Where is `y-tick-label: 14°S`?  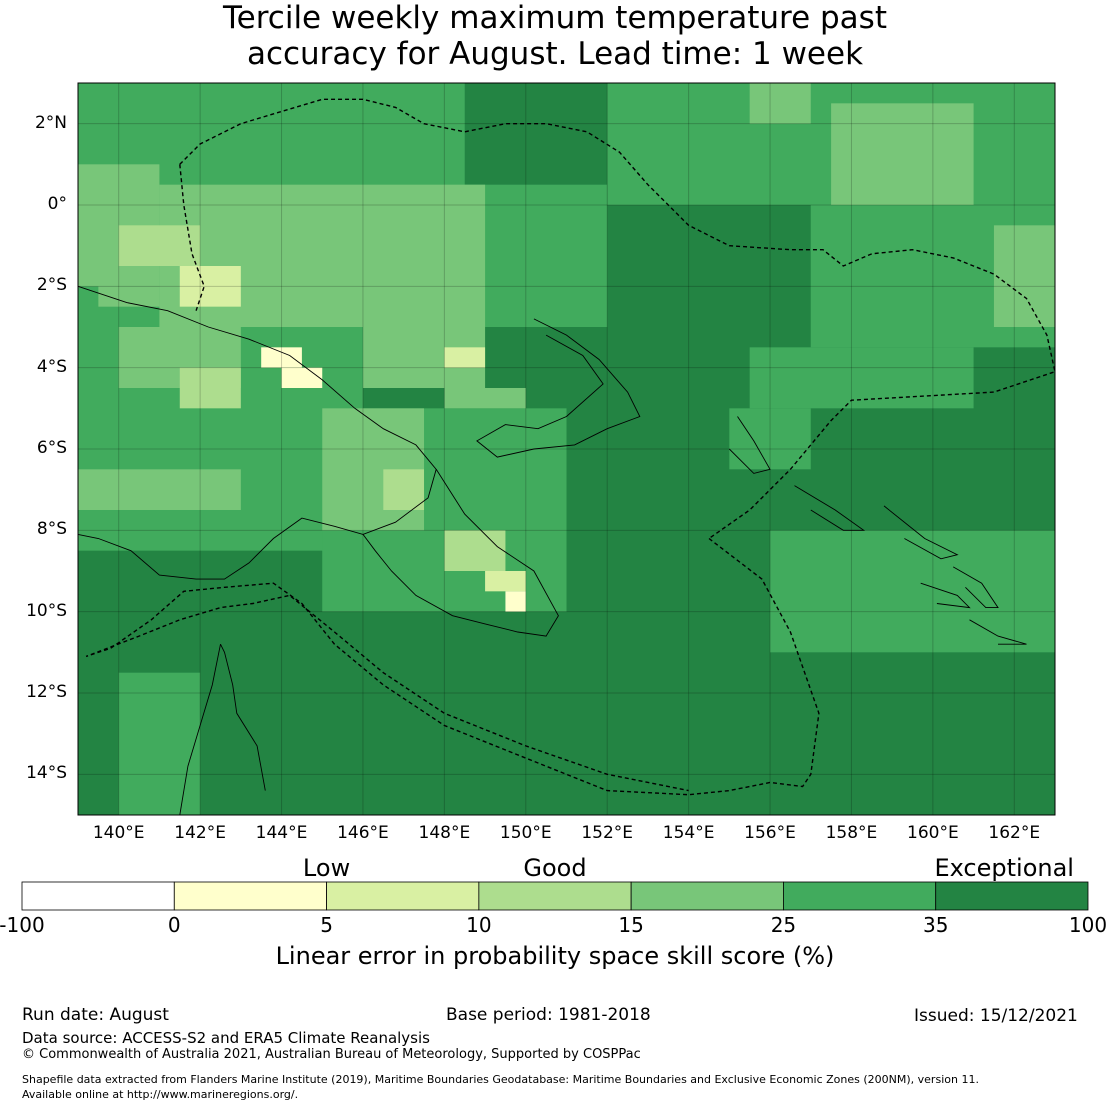 y-tick-label: 14°S is located at coordinates (46, 773).